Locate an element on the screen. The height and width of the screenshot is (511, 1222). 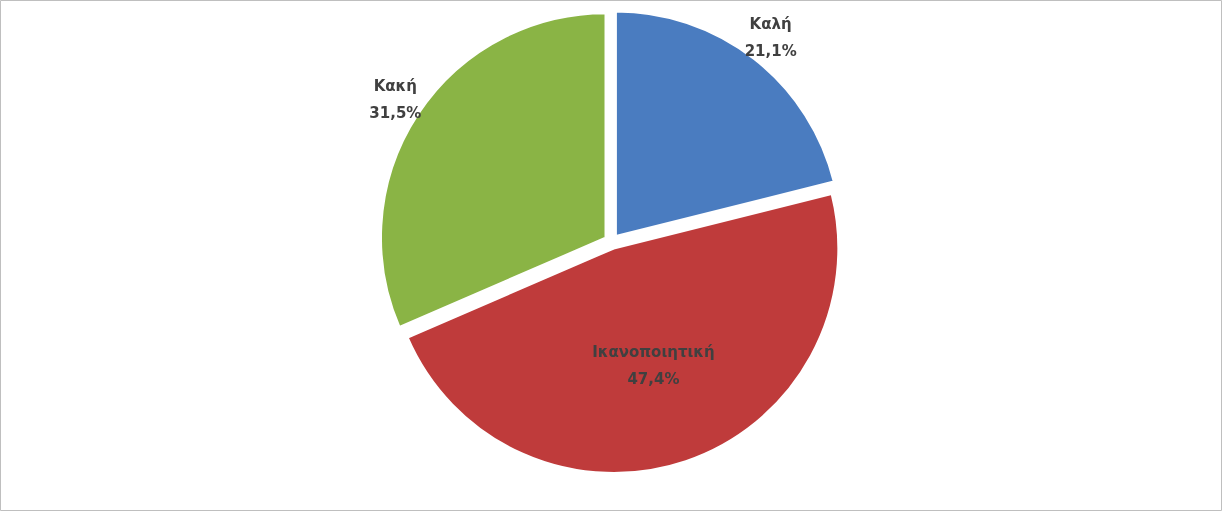
slice-label: Κακή is located at coordinates (395, 86).